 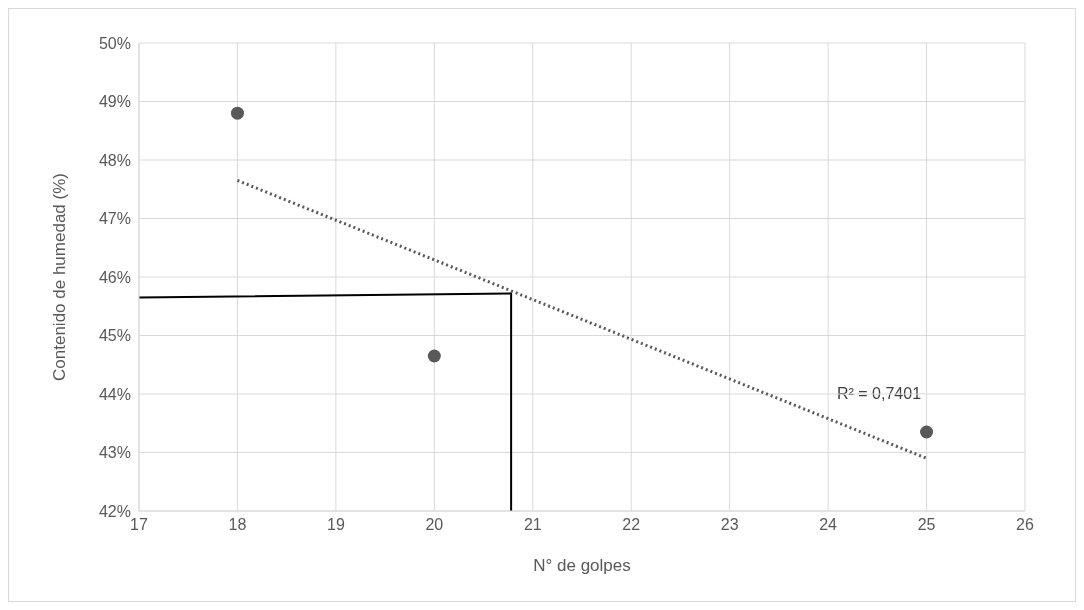 I want to click on annotation: R² = 0,7401, so click(x=879, y=394).